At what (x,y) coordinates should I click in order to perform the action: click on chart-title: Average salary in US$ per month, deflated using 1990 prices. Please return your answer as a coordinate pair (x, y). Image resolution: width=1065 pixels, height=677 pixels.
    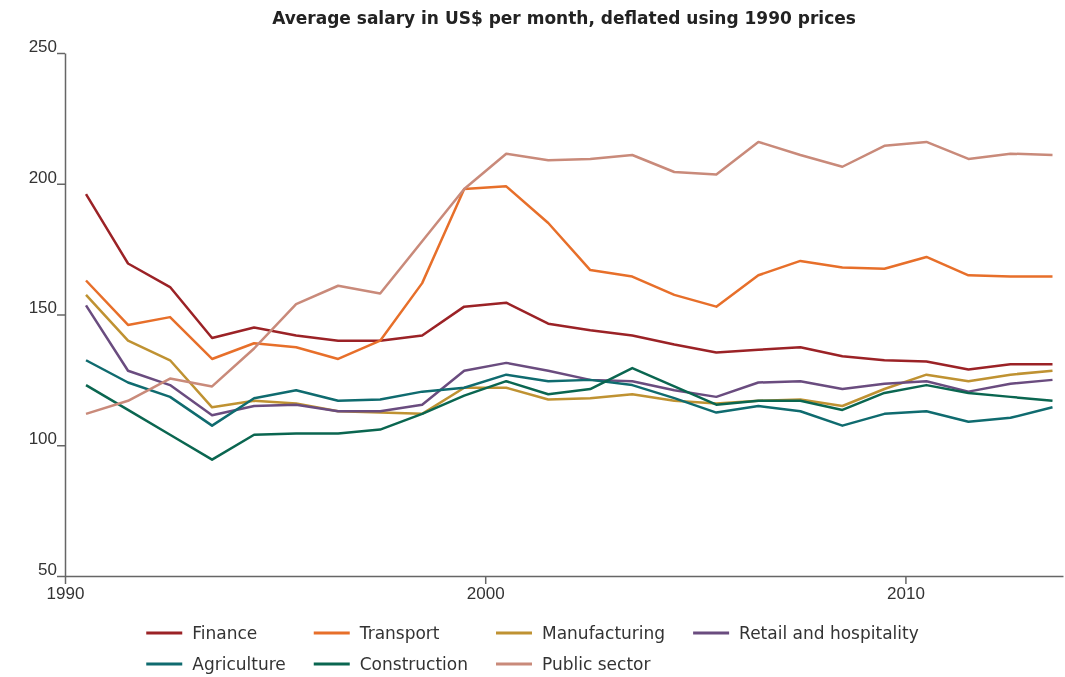
    Looking at the image, I should click on (564, 18).